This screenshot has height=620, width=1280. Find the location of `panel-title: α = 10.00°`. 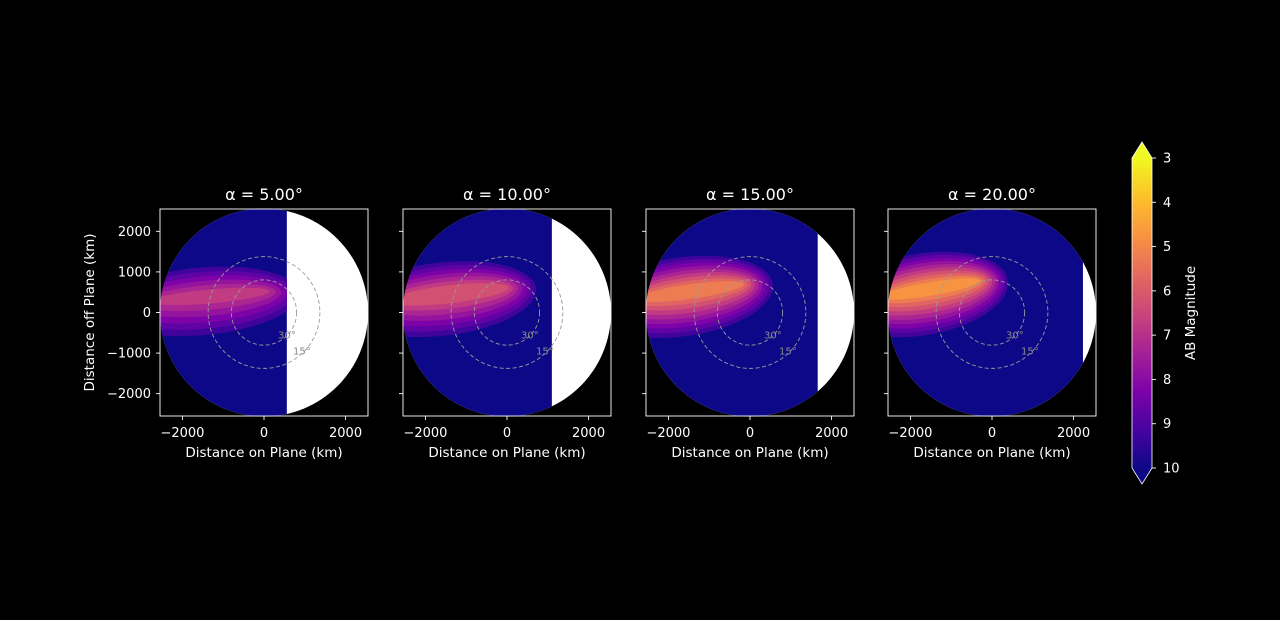

panel-title: α = 10.00° is located at coordinates (507, 194).